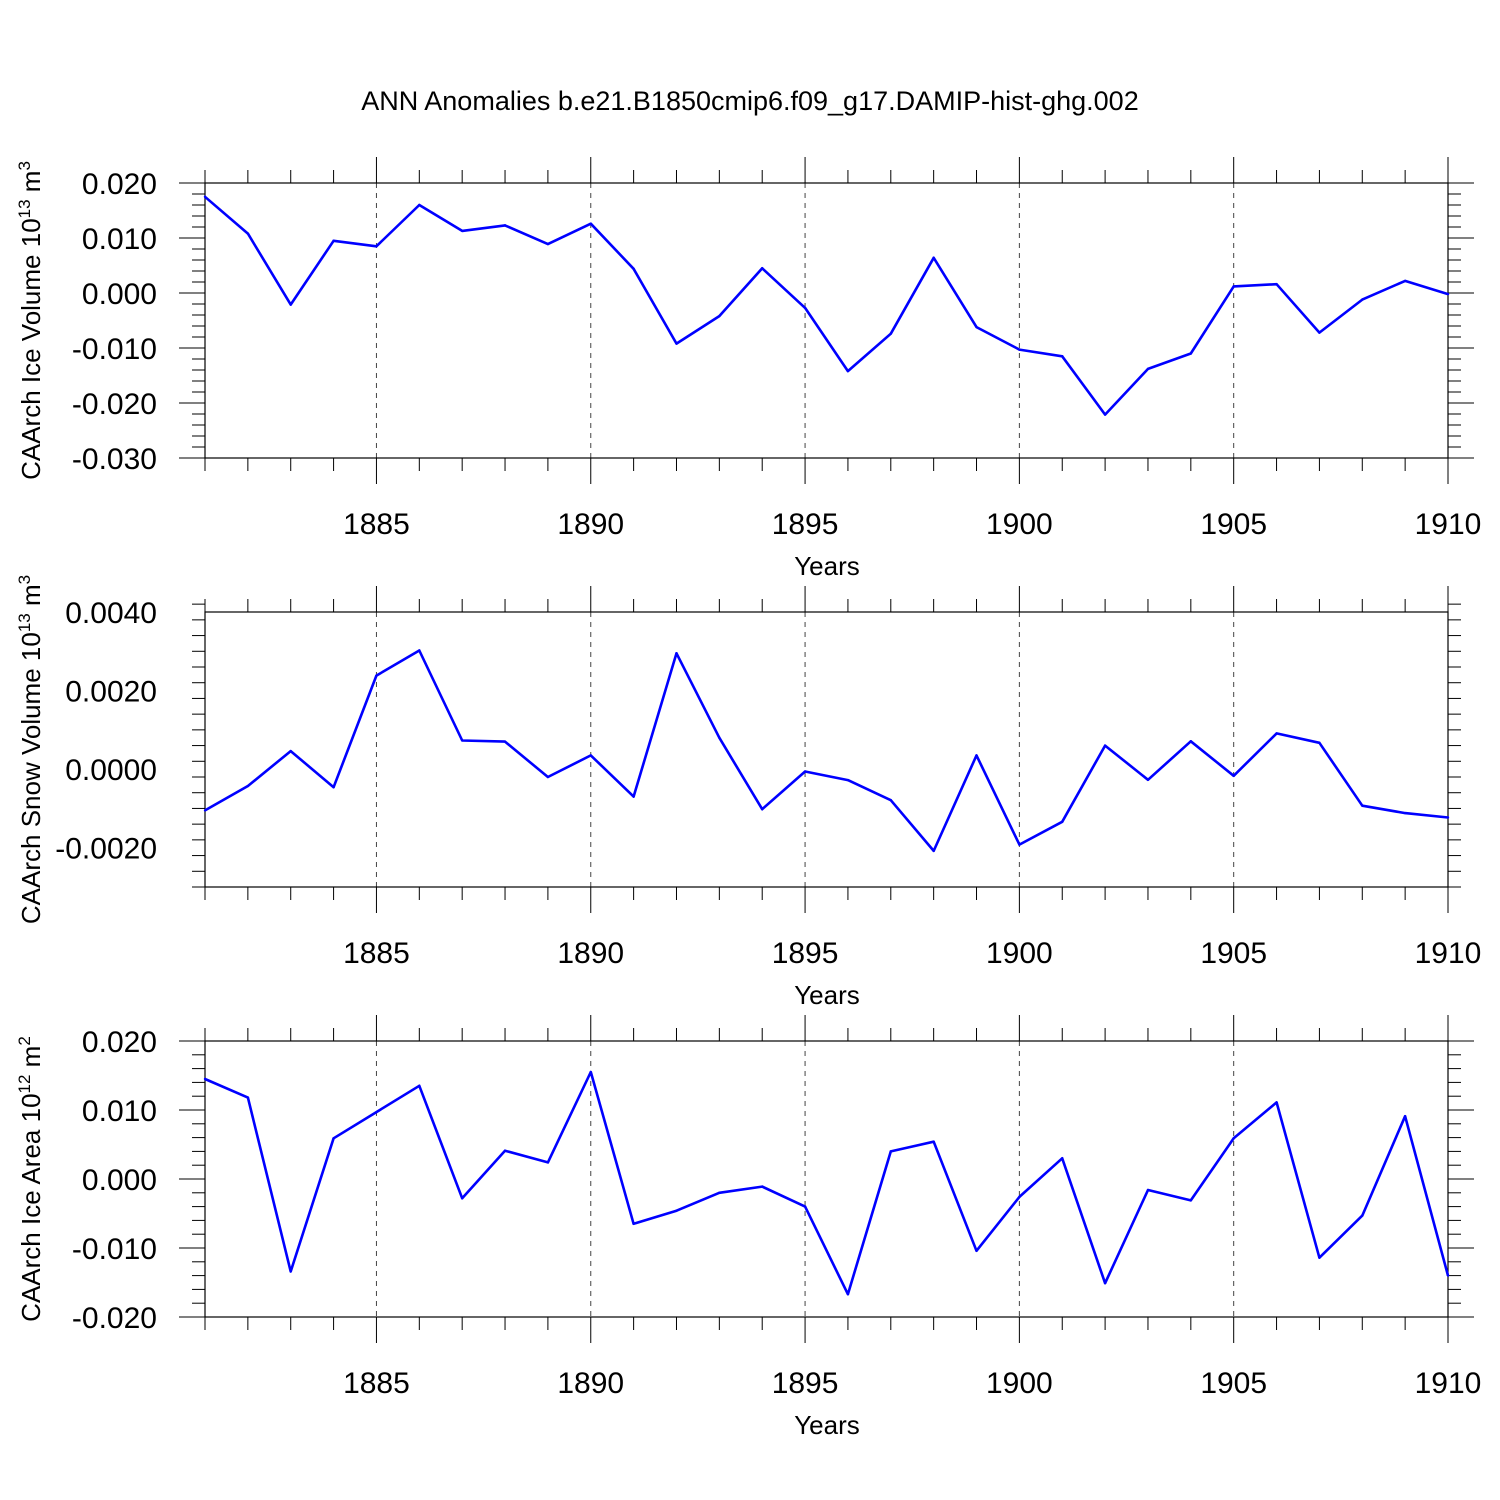 The height and width of the screenshot is (1500, 1500). I want to click on y-axis-label: CAArch Ice Area 1012 m2, so click(30, 1179).